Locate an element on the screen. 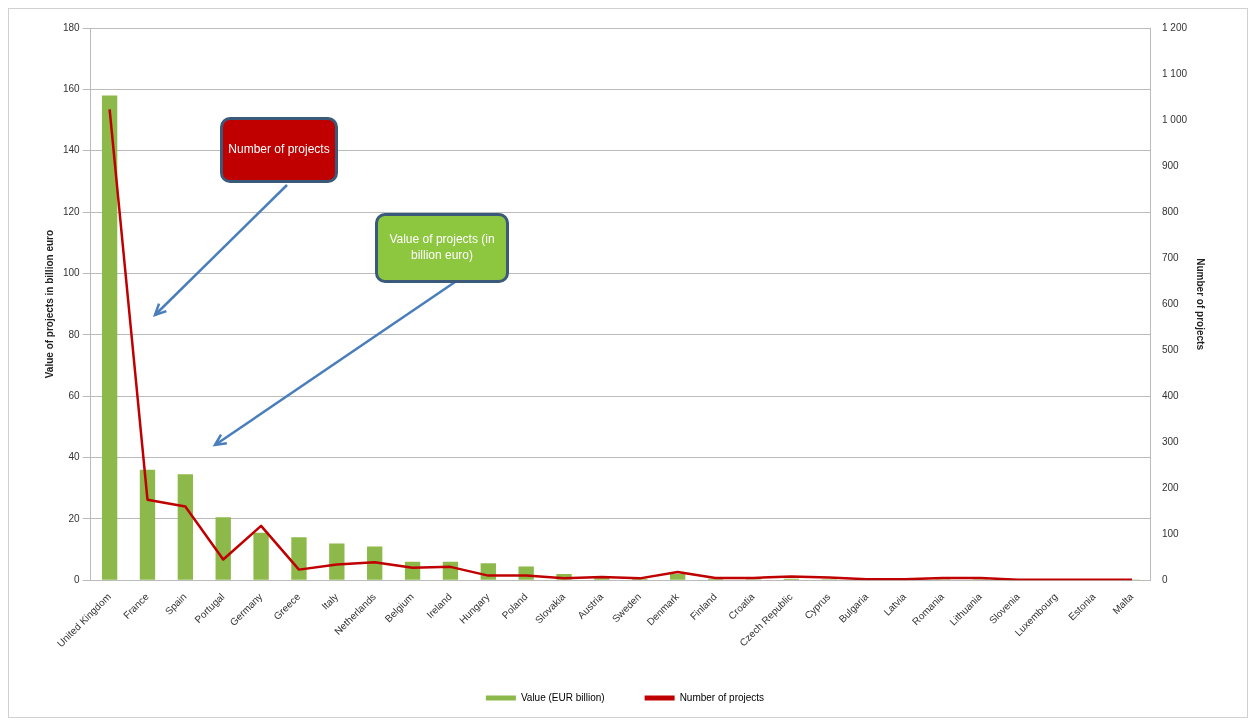 The height and width of the screenshot is (721, 1255). callout-box: Number of projects is located at coordinates (279, 150).